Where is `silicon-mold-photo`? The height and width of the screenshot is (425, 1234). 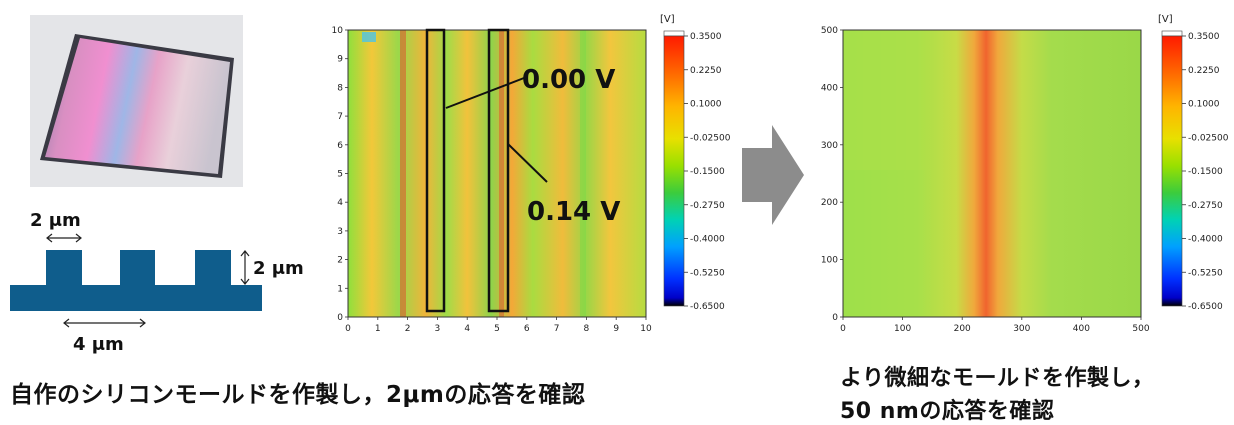
silicon-mold-photo is located at coordinates (136, 101).